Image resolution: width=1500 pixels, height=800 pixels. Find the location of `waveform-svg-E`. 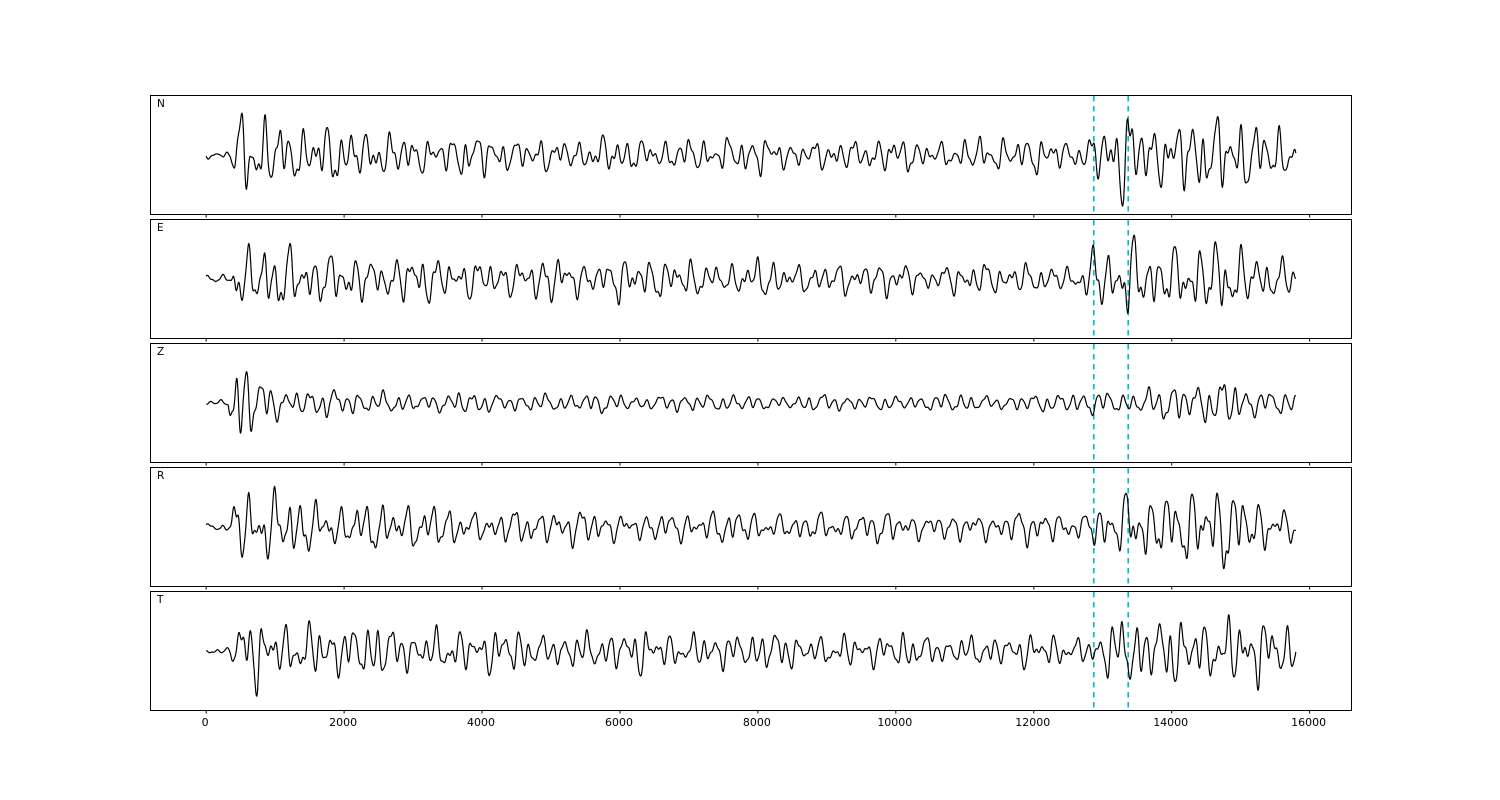

waveform-svg-E is located at coordinates (758, 281).